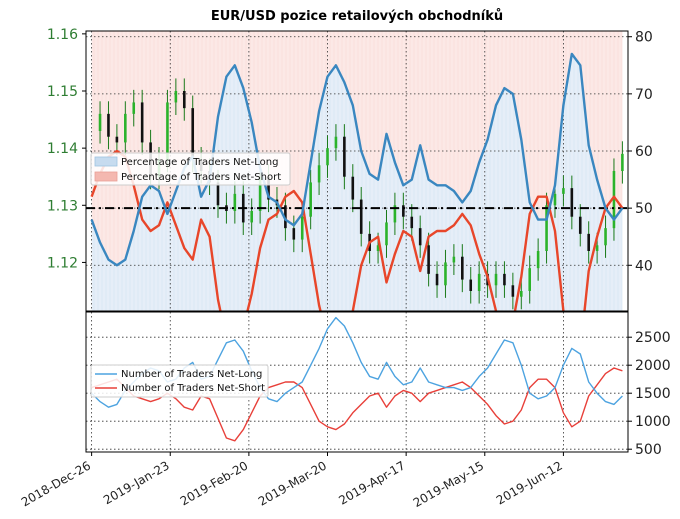  What do you see at coordinates (214, 483) in the screenshot?
I see `x-tick-label: 2019-Feb-20` at bounding box center [214, 483].